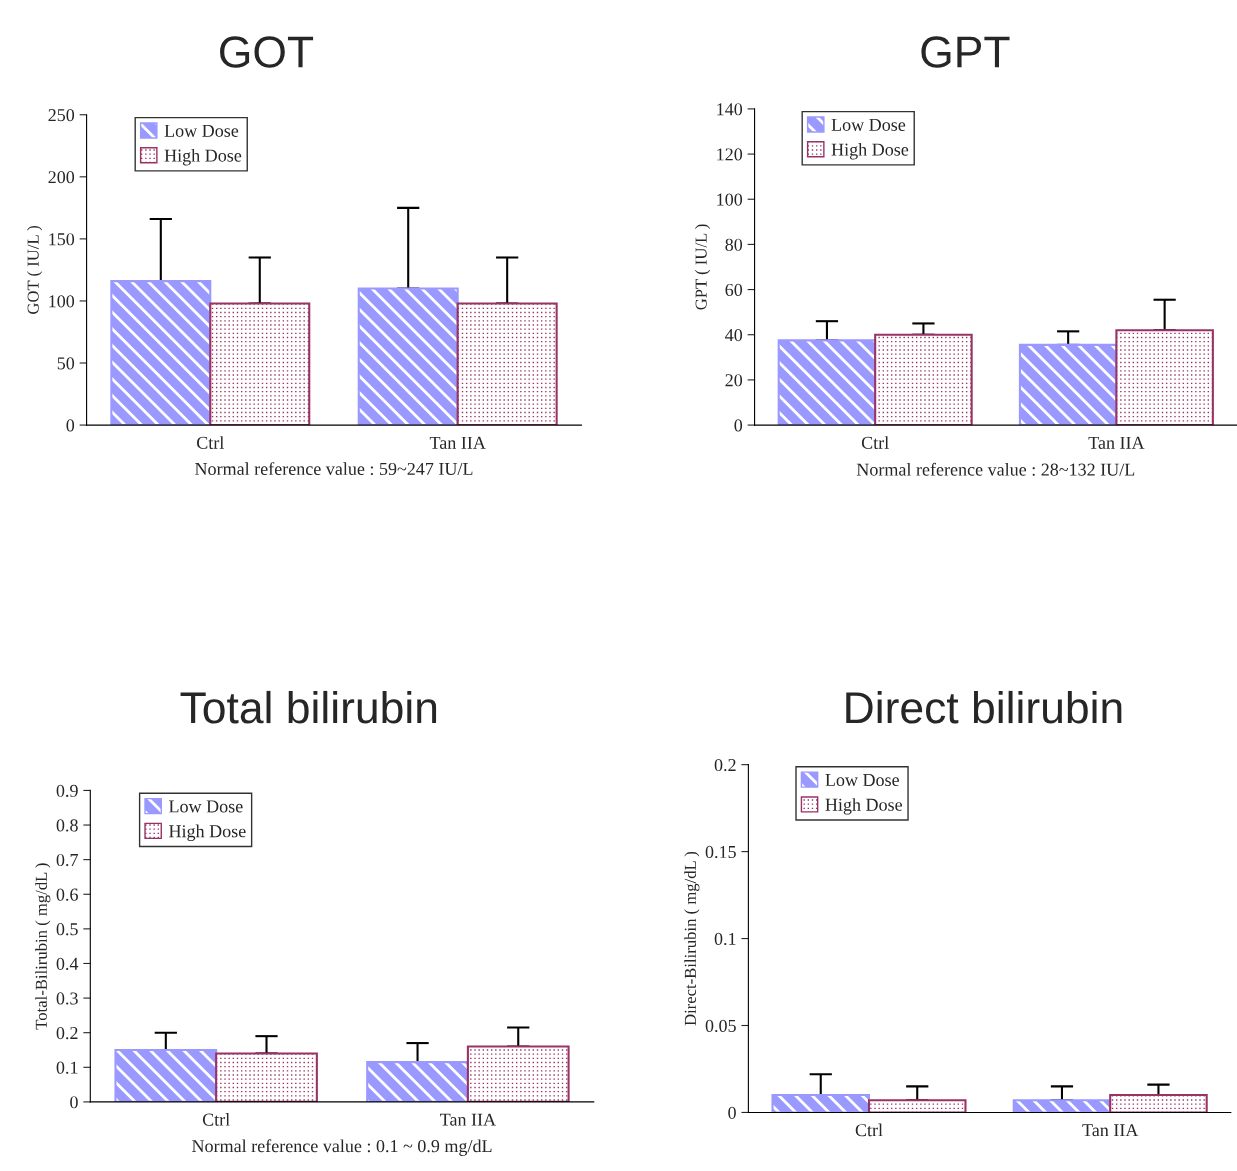  What do you see at coordinates (308, 707) in the screenshot?
I see `chart-title: Total bilirubin` at bounding box center [308, 707].